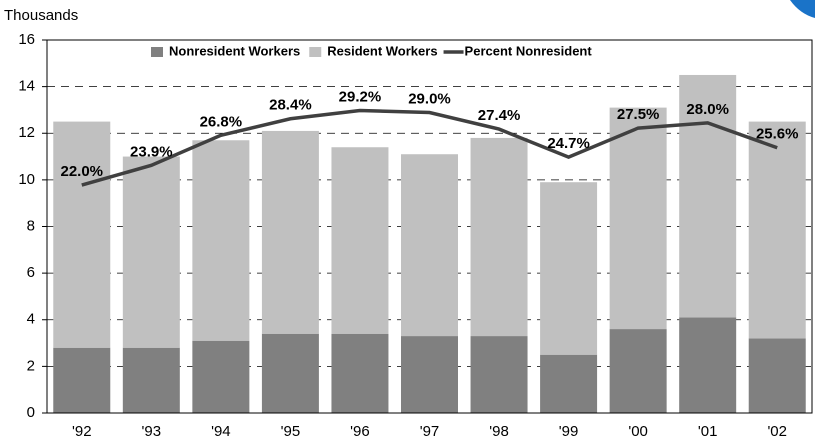 This screenshot has width=815, height=445. I want to click on data-label: 28.4%, so click(290, 105).